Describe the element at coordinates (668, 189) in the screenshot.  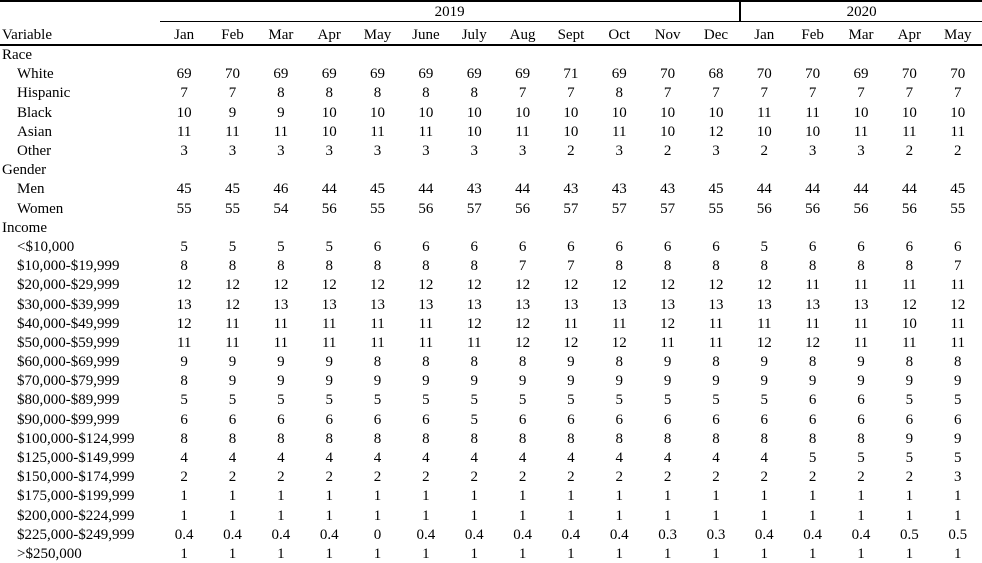
I see `value-cell: 43` at that location.